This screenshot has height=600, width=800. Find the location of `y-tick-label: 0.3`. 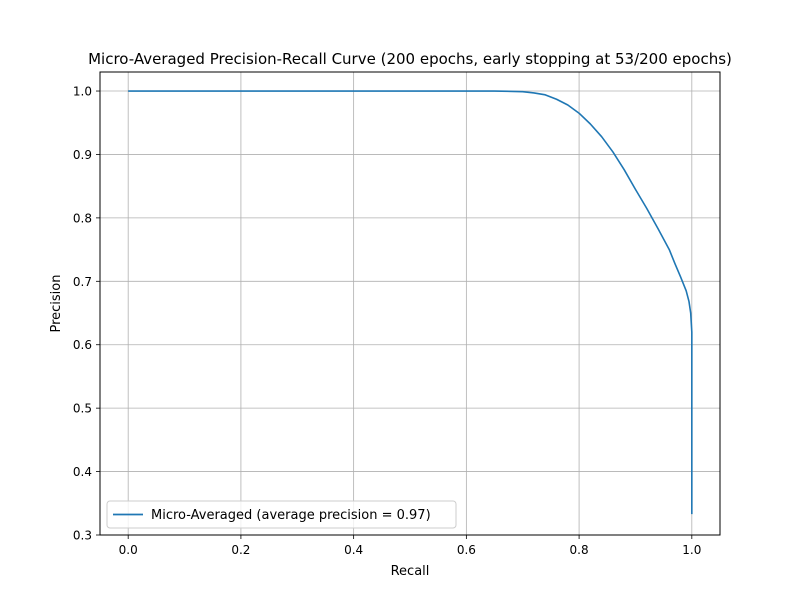

y-tick-label: 0.3 is located at coordinates (82, 536).